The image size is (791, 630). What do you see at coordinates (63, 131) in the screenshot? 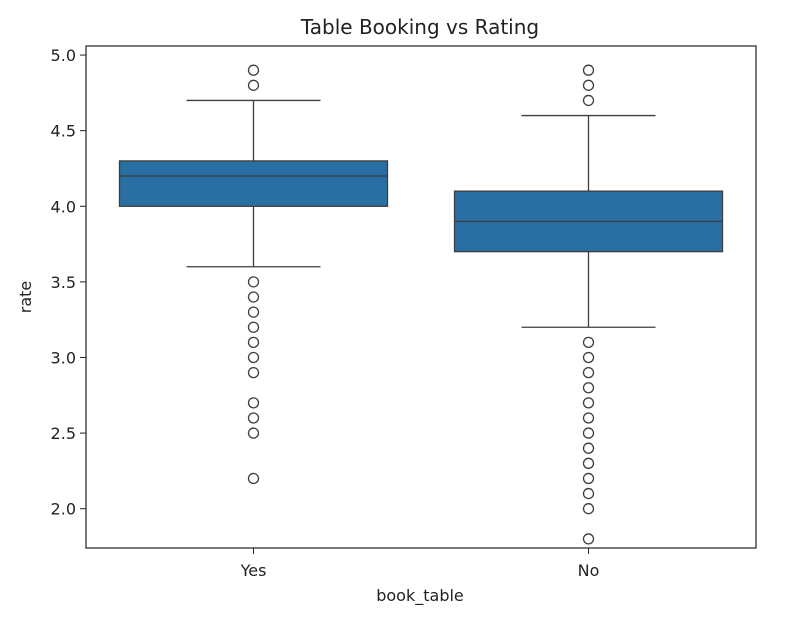
I see `y-tick-label: 4.5` at bounding box center [63, 131].